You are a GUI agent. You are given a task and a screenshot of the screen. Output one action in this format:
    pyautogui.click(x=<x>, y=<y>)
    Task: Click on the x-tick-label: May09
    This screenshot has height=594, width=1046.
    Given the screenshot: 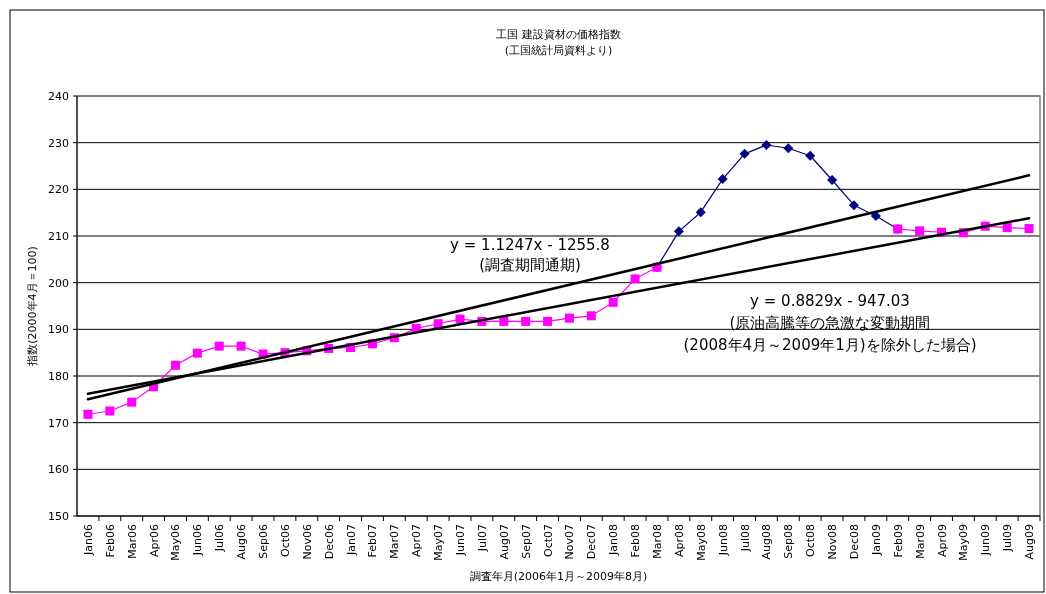 What is the action you would take?
    pyautogui.click(x=964, y=542)
    